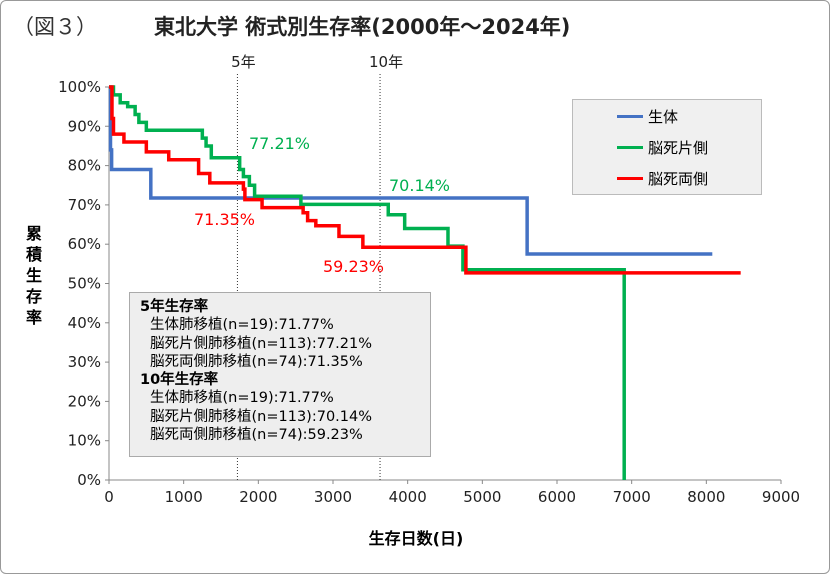  What do you see at coordinates (84, 441) in the screenshot?
I see `y-tick-label: 10%` at bounding box center [84, 441].